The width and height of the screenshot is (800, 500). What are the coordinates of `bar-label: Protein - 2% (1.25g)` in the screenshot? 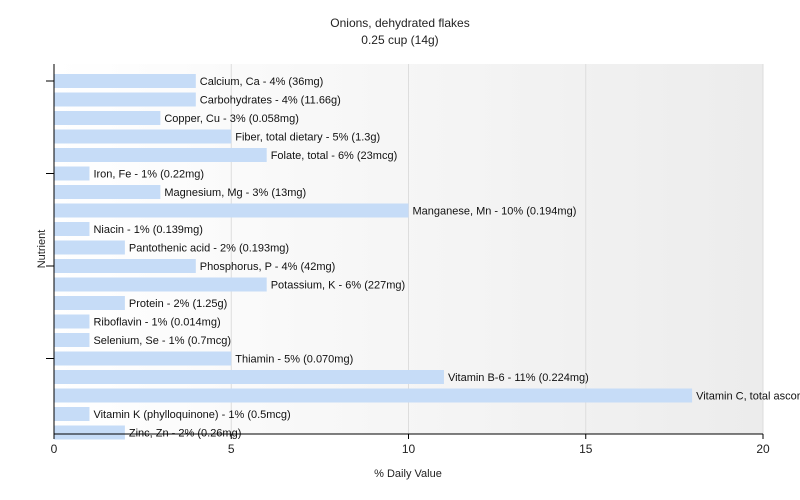 It's located at (178, 304).